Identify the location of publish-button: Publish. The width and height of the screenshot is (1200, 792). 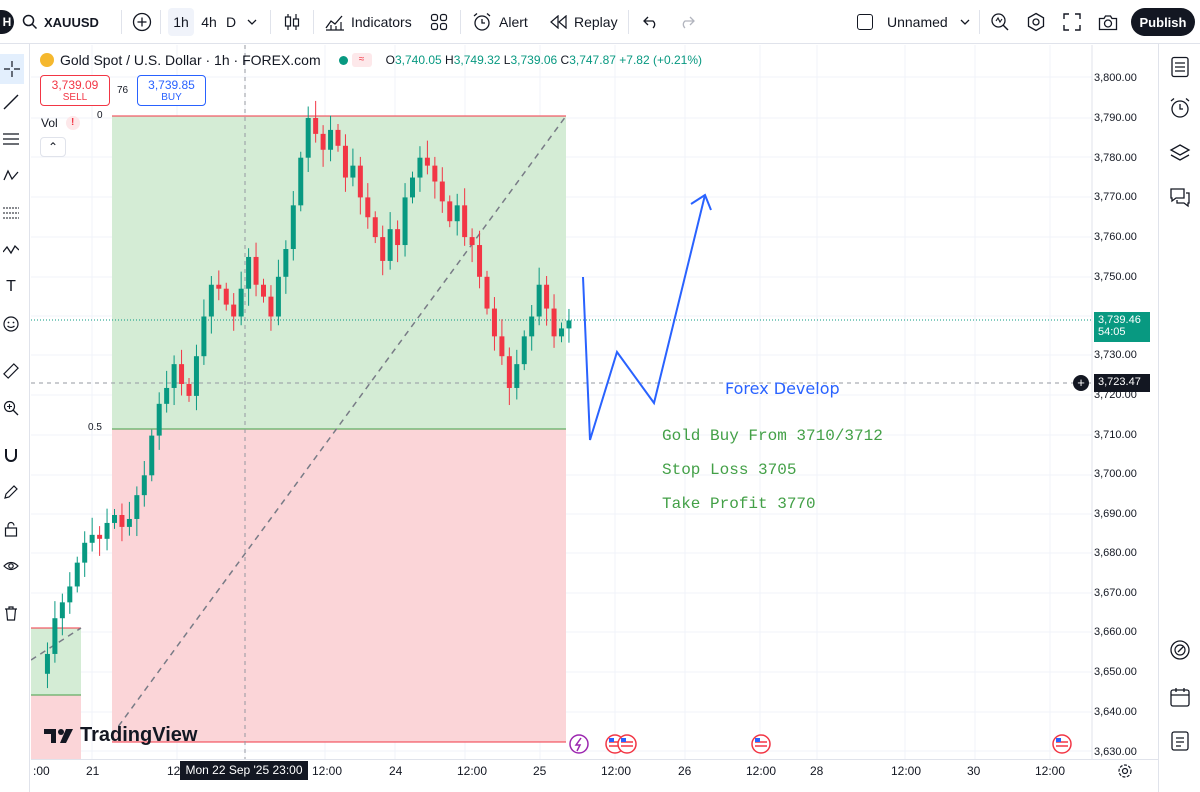
(1163, 22).